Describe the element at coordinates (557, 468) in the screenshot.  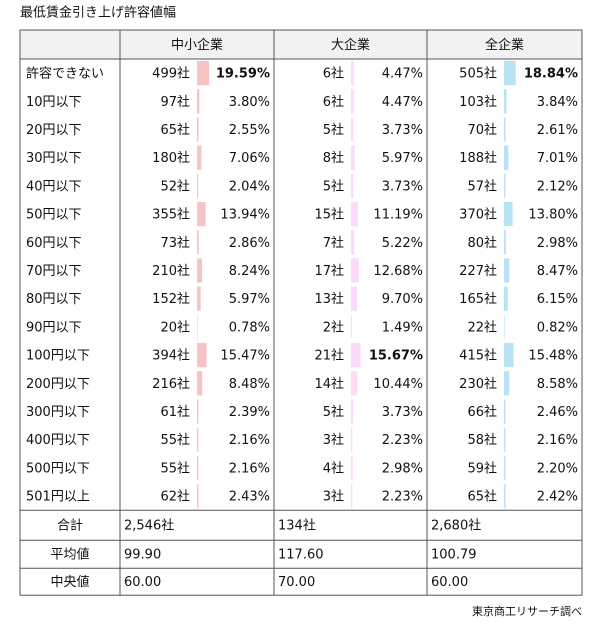
I see `percent: 2.20%` at that location.